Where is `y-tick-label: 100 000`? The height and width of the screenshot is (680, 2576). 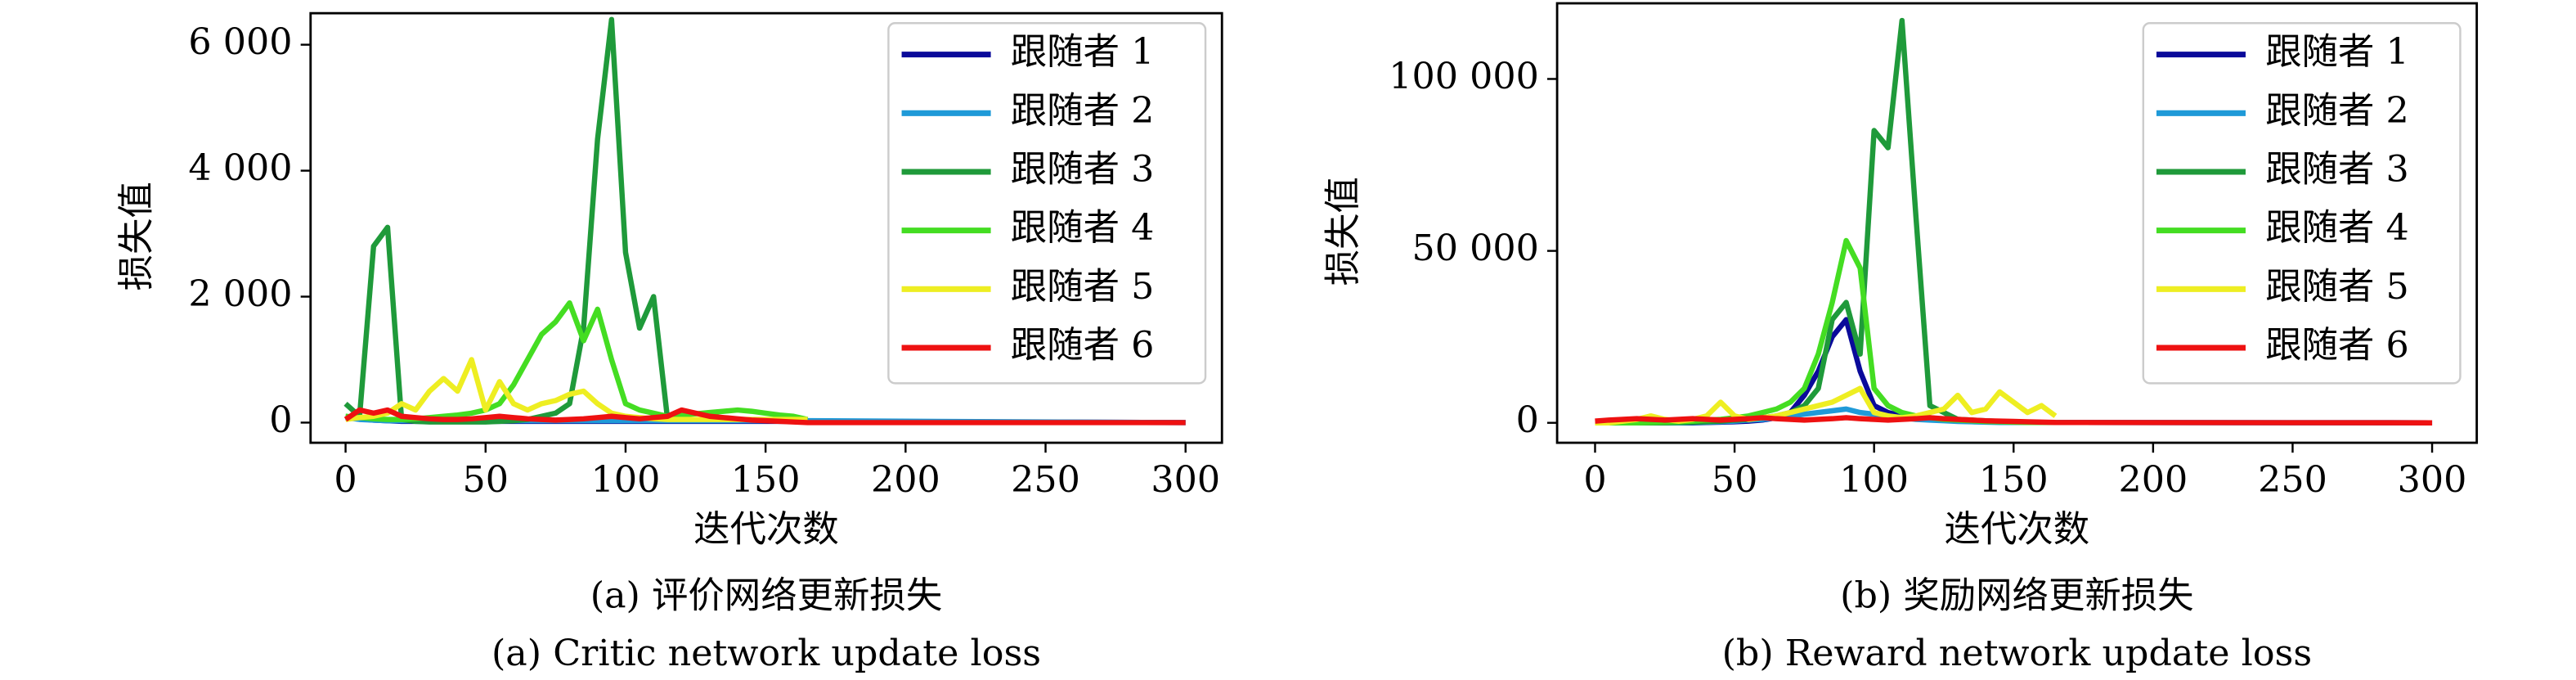 y-tick-label: 100 000 is located at coordinates (1464, 77).